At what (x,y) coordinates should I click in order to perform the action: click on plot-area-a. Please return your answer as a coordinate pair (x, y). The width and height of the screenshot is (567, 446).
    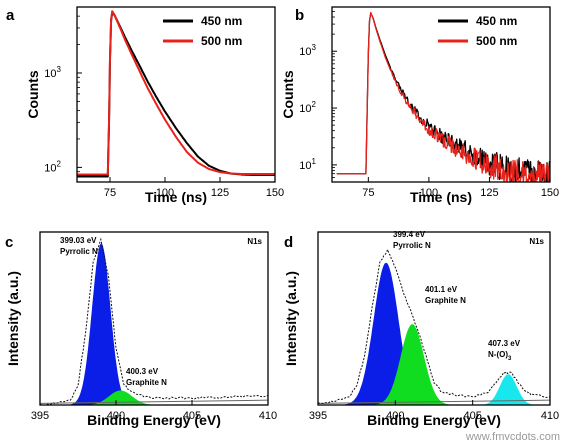
    Looking at the image, I should click on (176, 94).